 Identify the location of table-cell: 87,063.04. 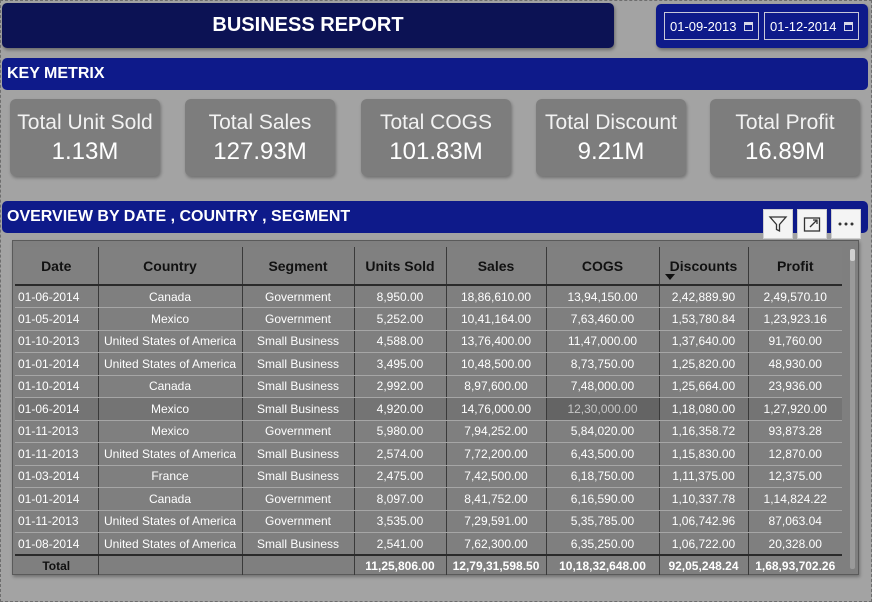
(795, 521).